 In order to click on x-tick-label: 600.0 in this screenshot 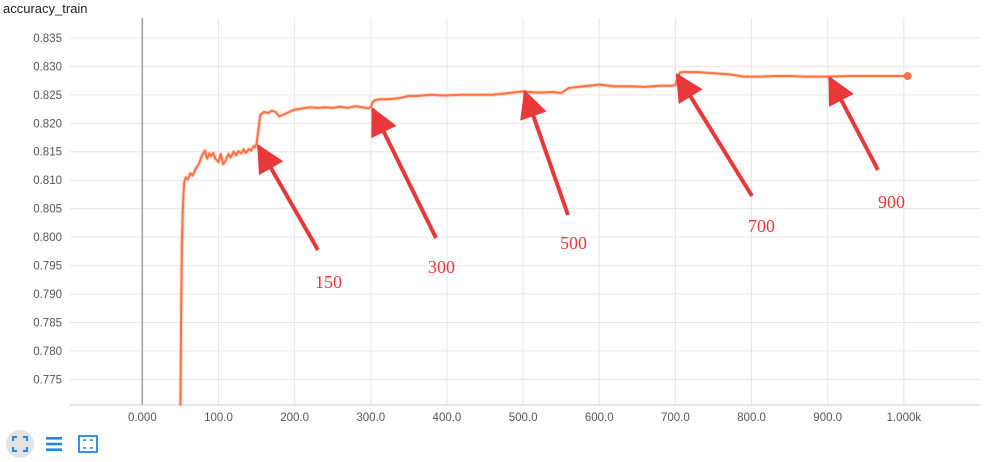, I will do `click(599, 418)`.